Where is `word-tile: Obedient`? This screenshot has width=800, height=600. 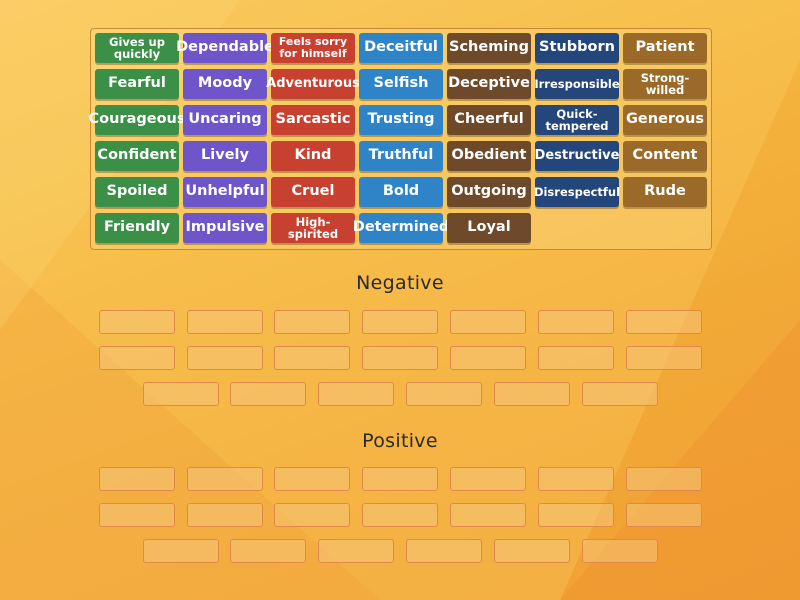
word-tile: Obedient is located at coordinates (489, 156).